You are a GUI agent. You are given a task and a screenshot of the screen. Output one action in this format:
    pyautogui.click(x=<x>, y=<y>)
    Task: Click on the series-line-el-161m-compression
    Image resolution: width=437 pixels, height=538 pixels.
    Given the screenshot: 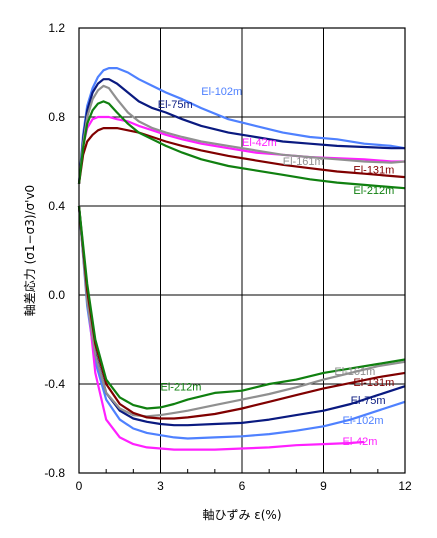 What is the action you would take?
    pyautogui.click(x=241, y=134)
    